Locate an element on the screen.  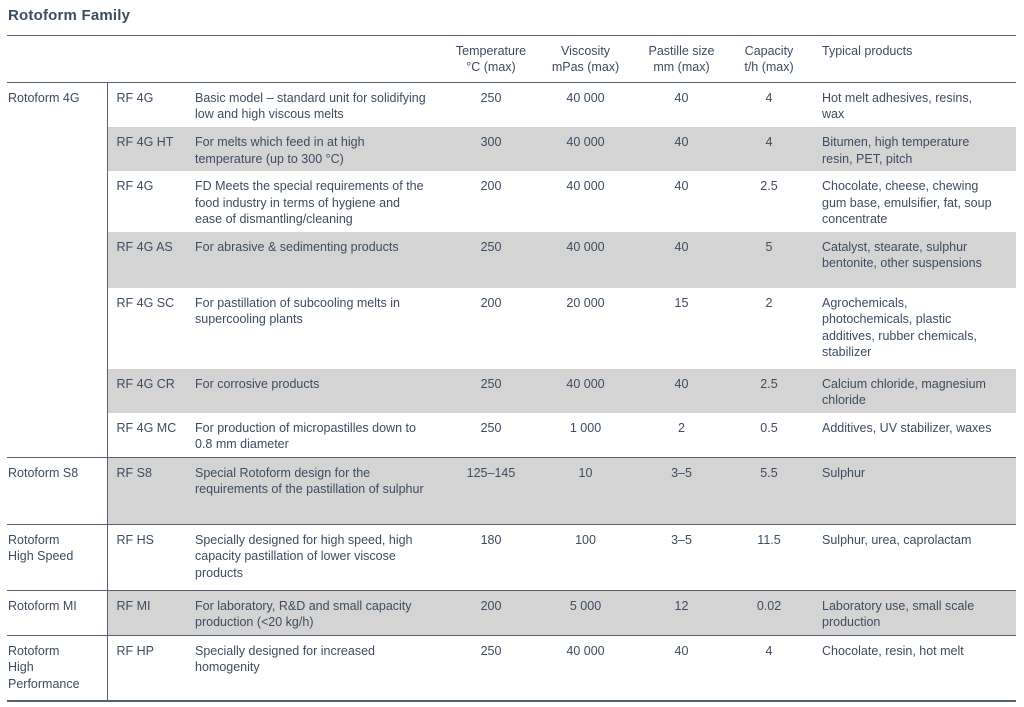
capacity-cell: 5.5 is located at coordinates (769, 490).